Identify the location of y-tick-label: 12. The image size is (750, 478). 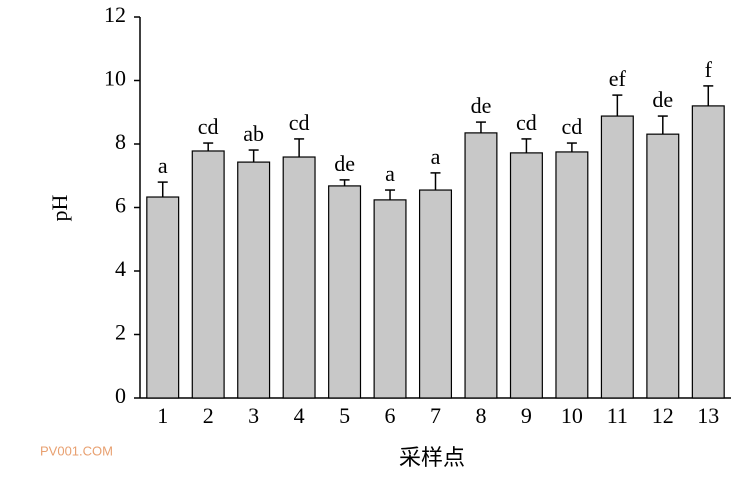
(115, 14).